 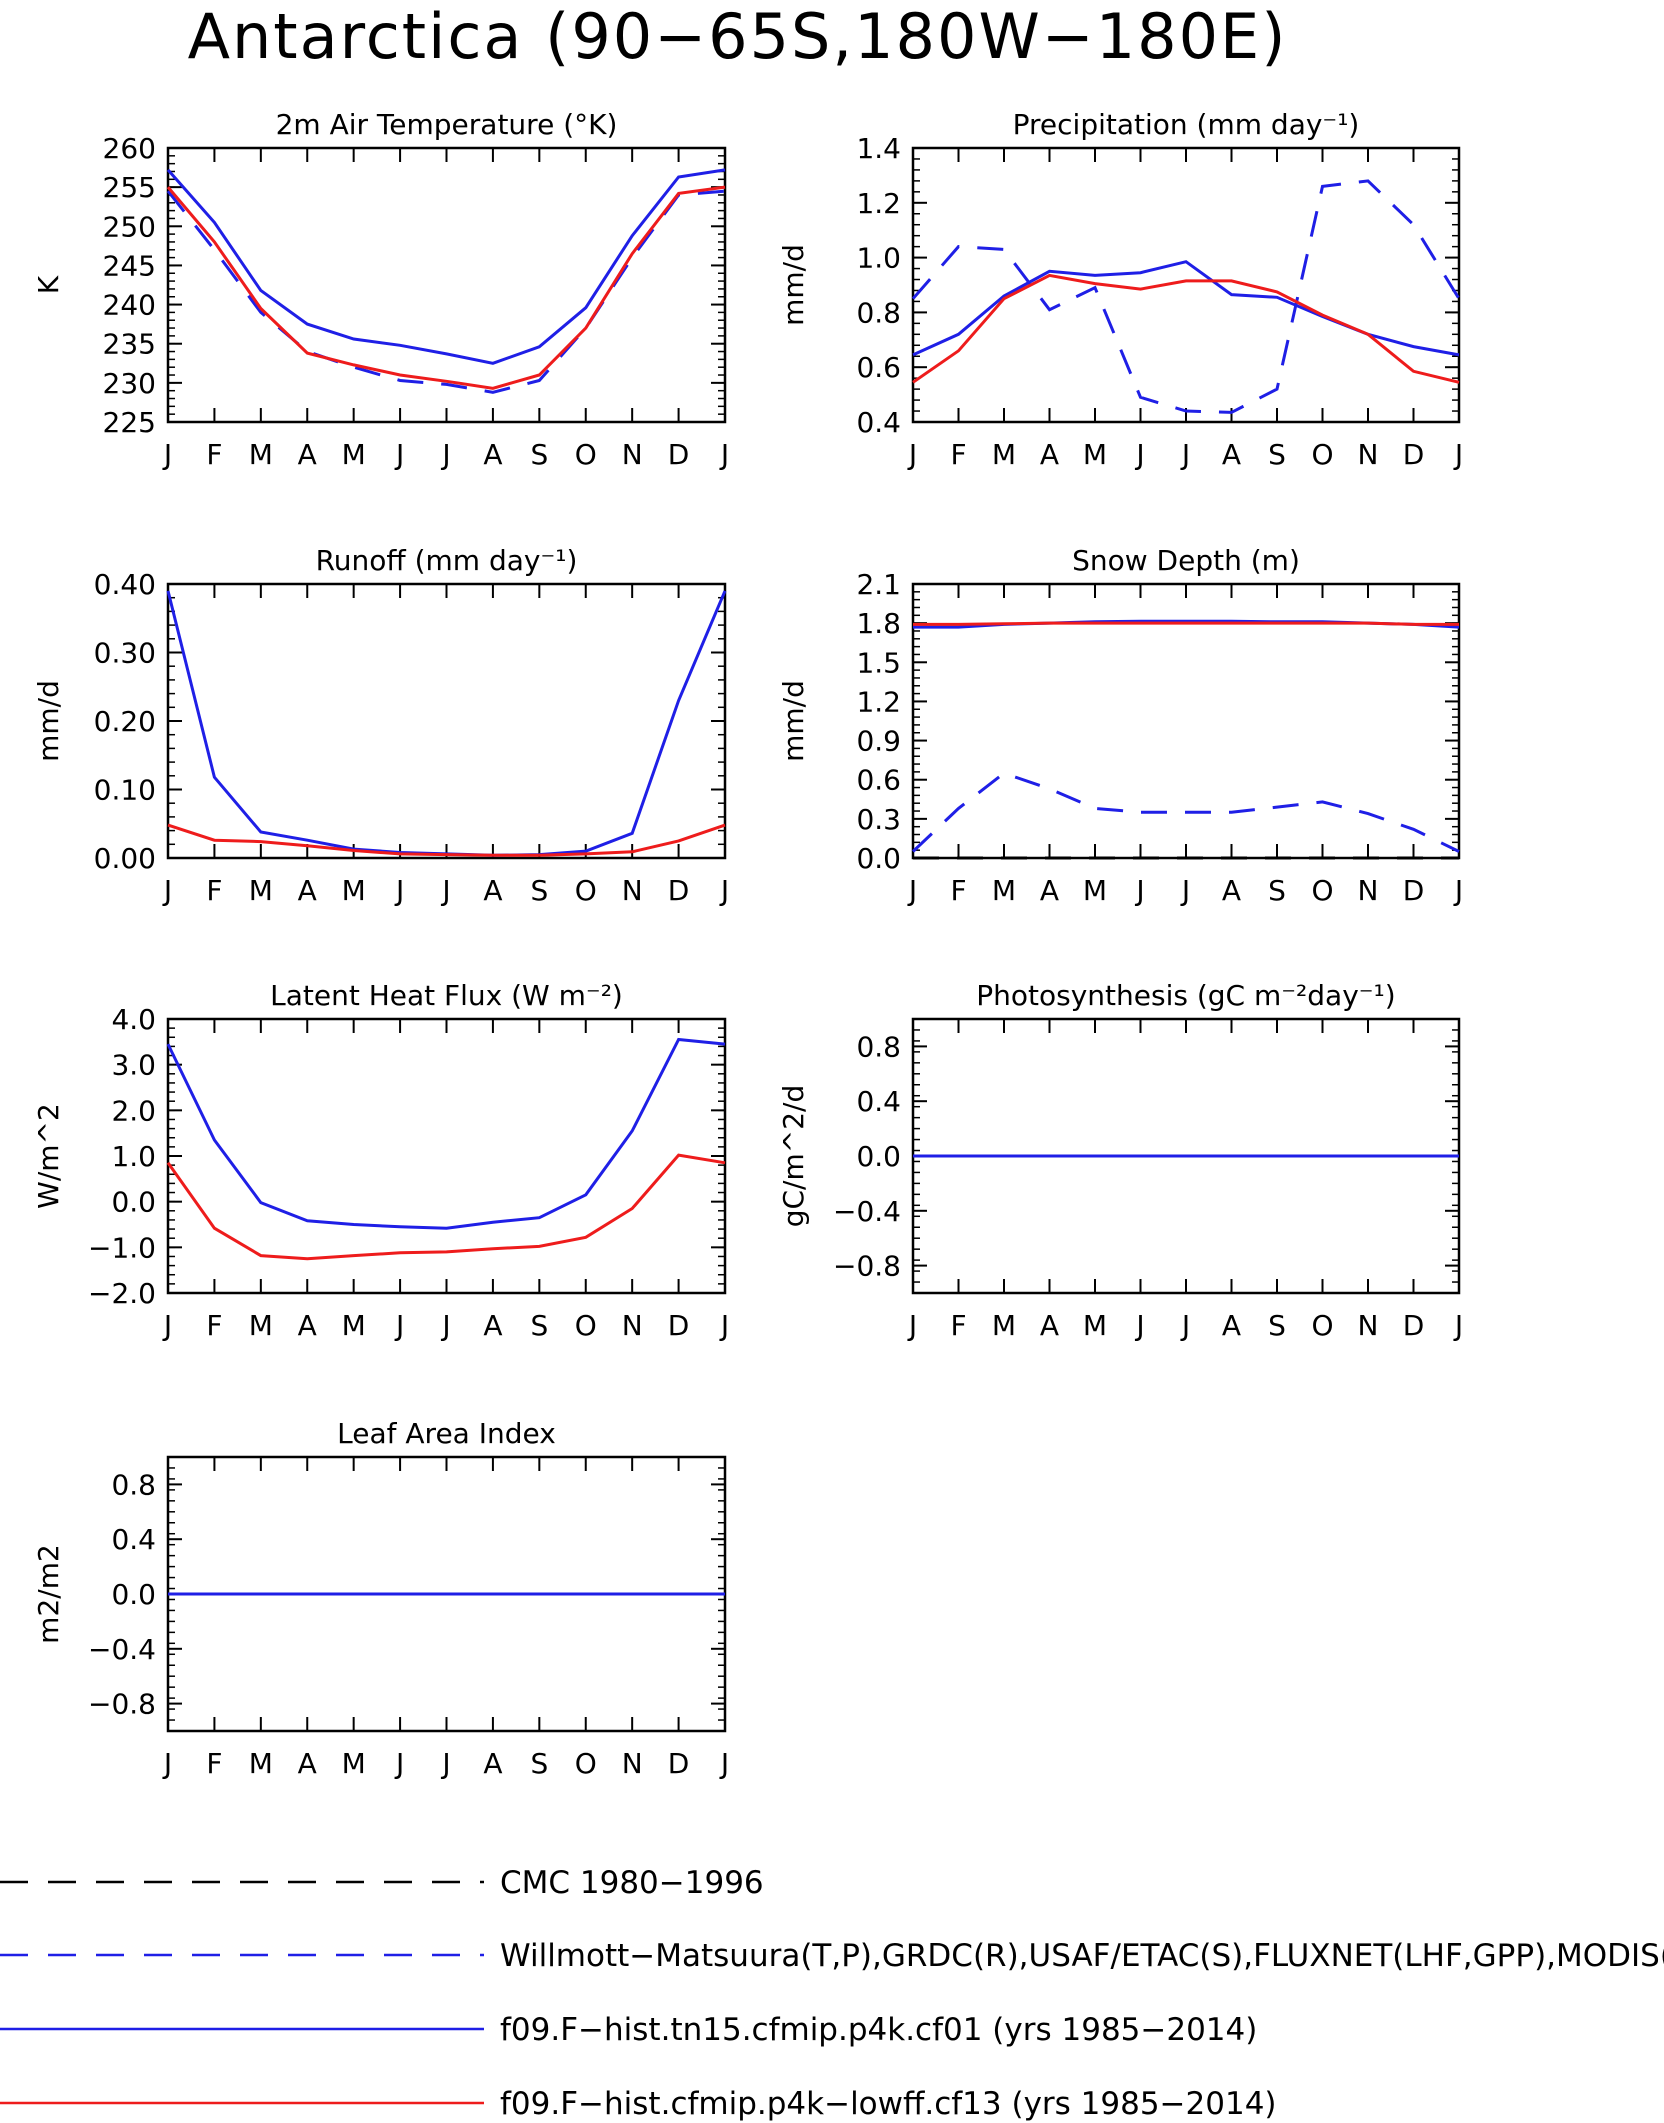 What do you see at coordinates (122, 1293) in the screenshot?
I see `y-tick-label: −2.0` at bounding box center [122, 1293].